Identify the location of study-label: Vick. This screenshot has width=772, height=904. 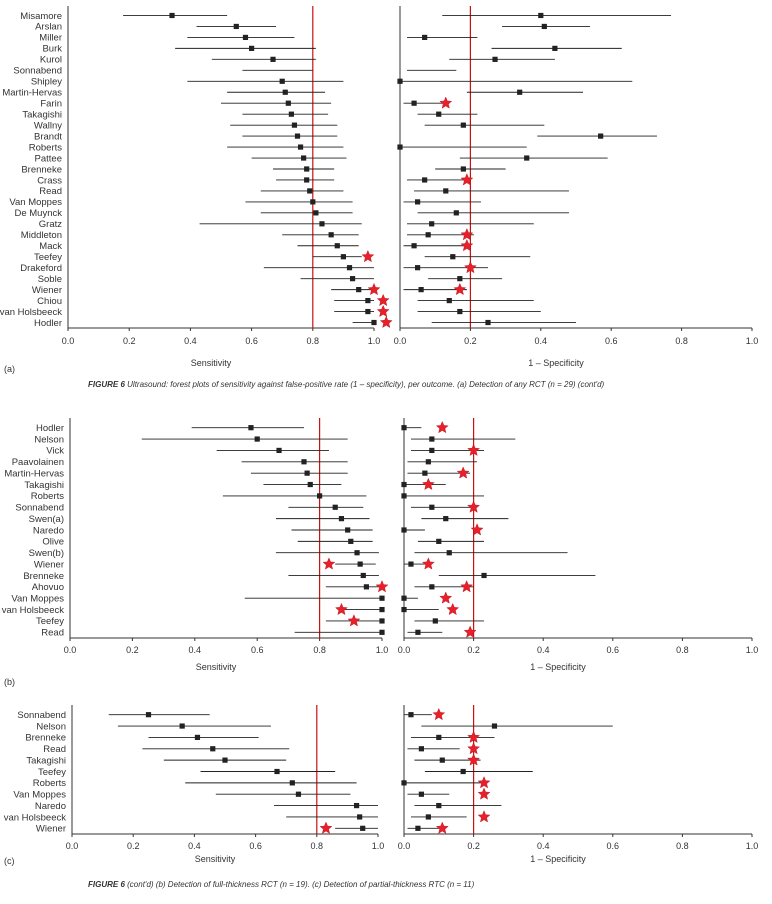
(55, 451).